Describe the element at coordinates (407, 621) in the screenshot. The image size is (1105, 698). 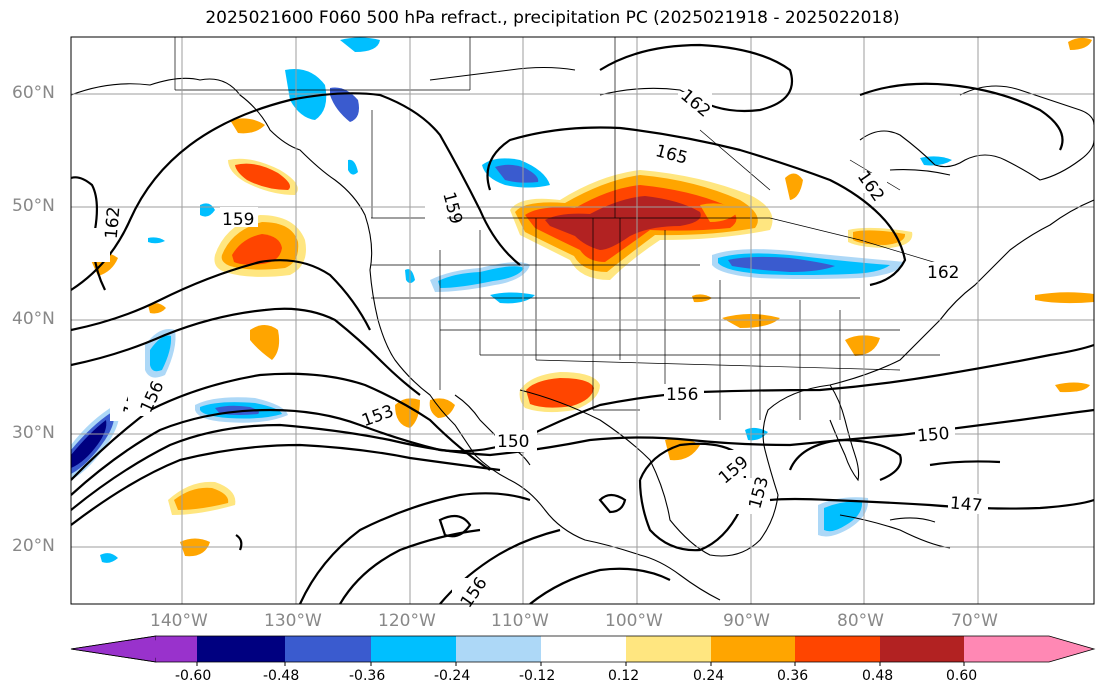
I see `lon-label: 120°W` at that location.